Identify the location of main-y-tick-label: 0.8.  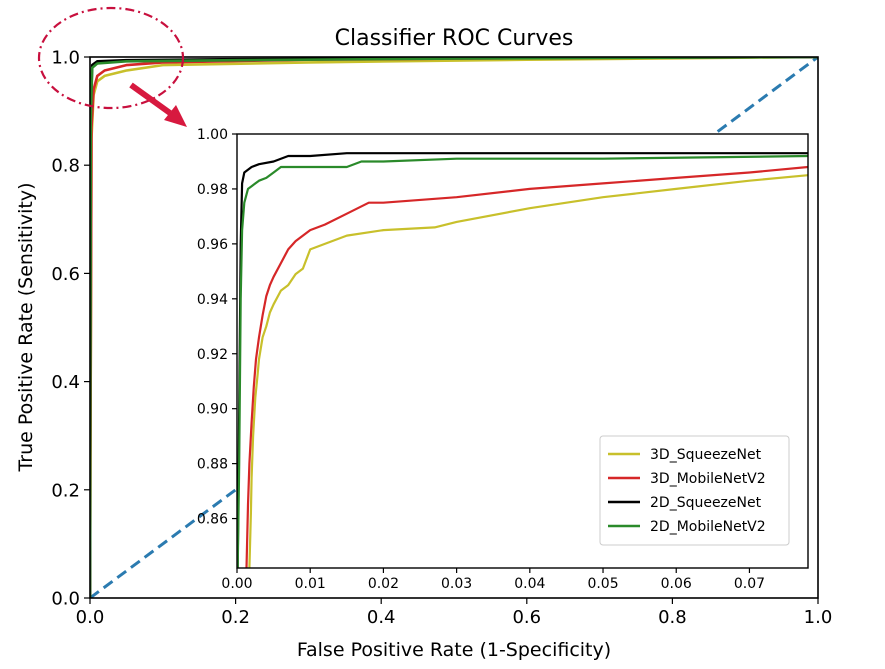
(65, 166).